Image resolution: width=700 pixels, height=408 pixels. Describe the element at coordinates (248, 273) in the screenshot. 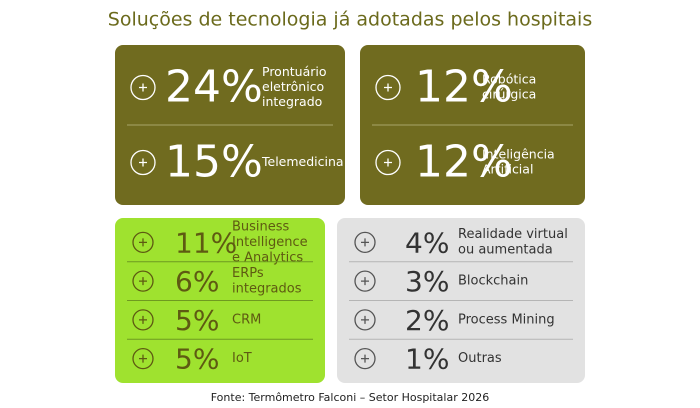

I see `item-label: ERPs` at that location.